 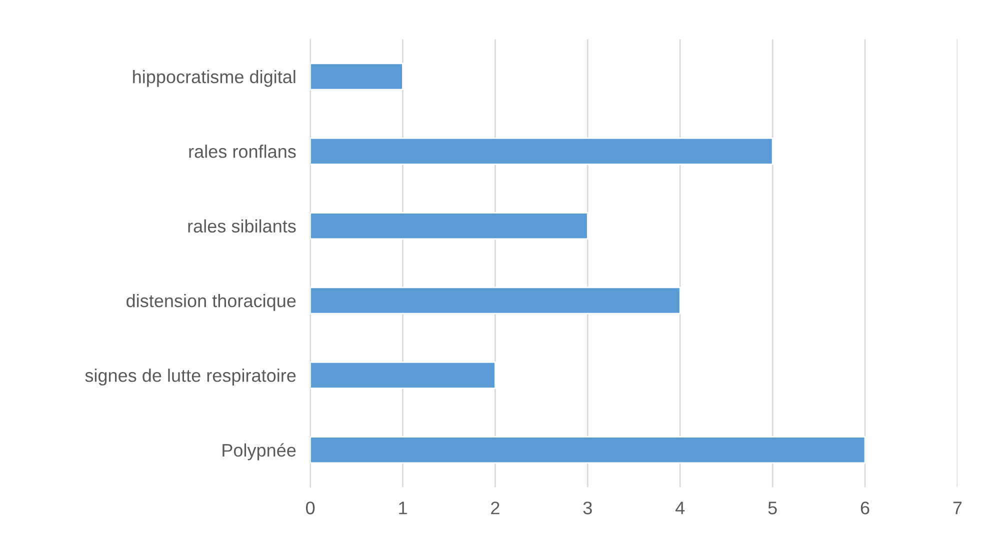 What do you see at coordinates (242, 151) in the screenshot?
I see `y-tick-label: rales ronflans` at bounding box center [242, 151].